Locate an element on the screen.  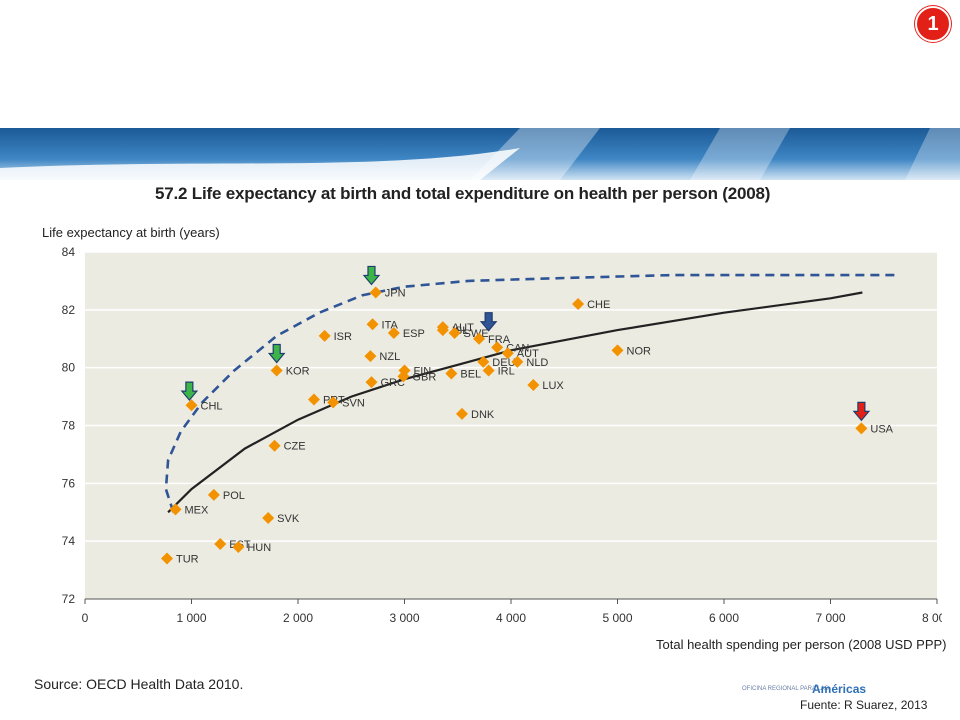
point-label: HUN is located at coordinates (259, 548).